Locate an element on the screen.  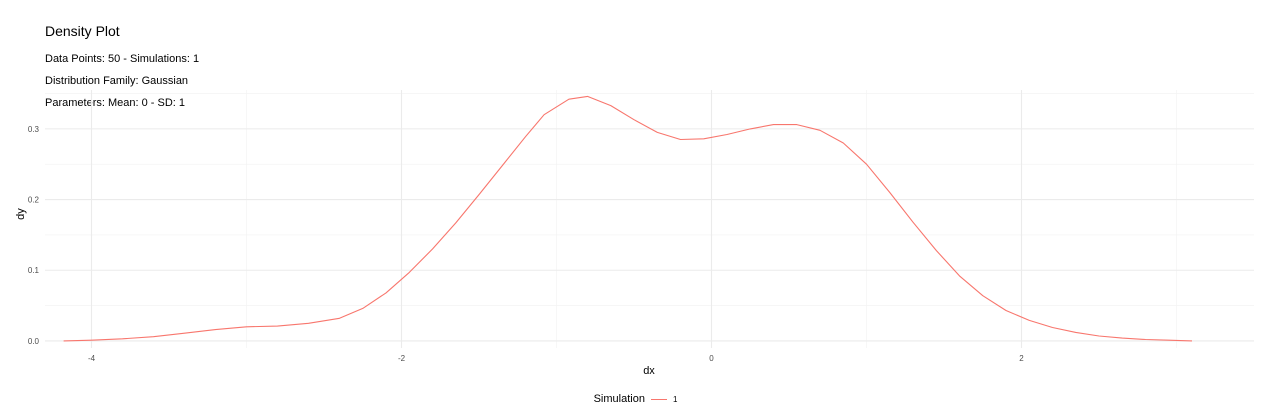
legend-key-line is located at coordinates (658, 399).